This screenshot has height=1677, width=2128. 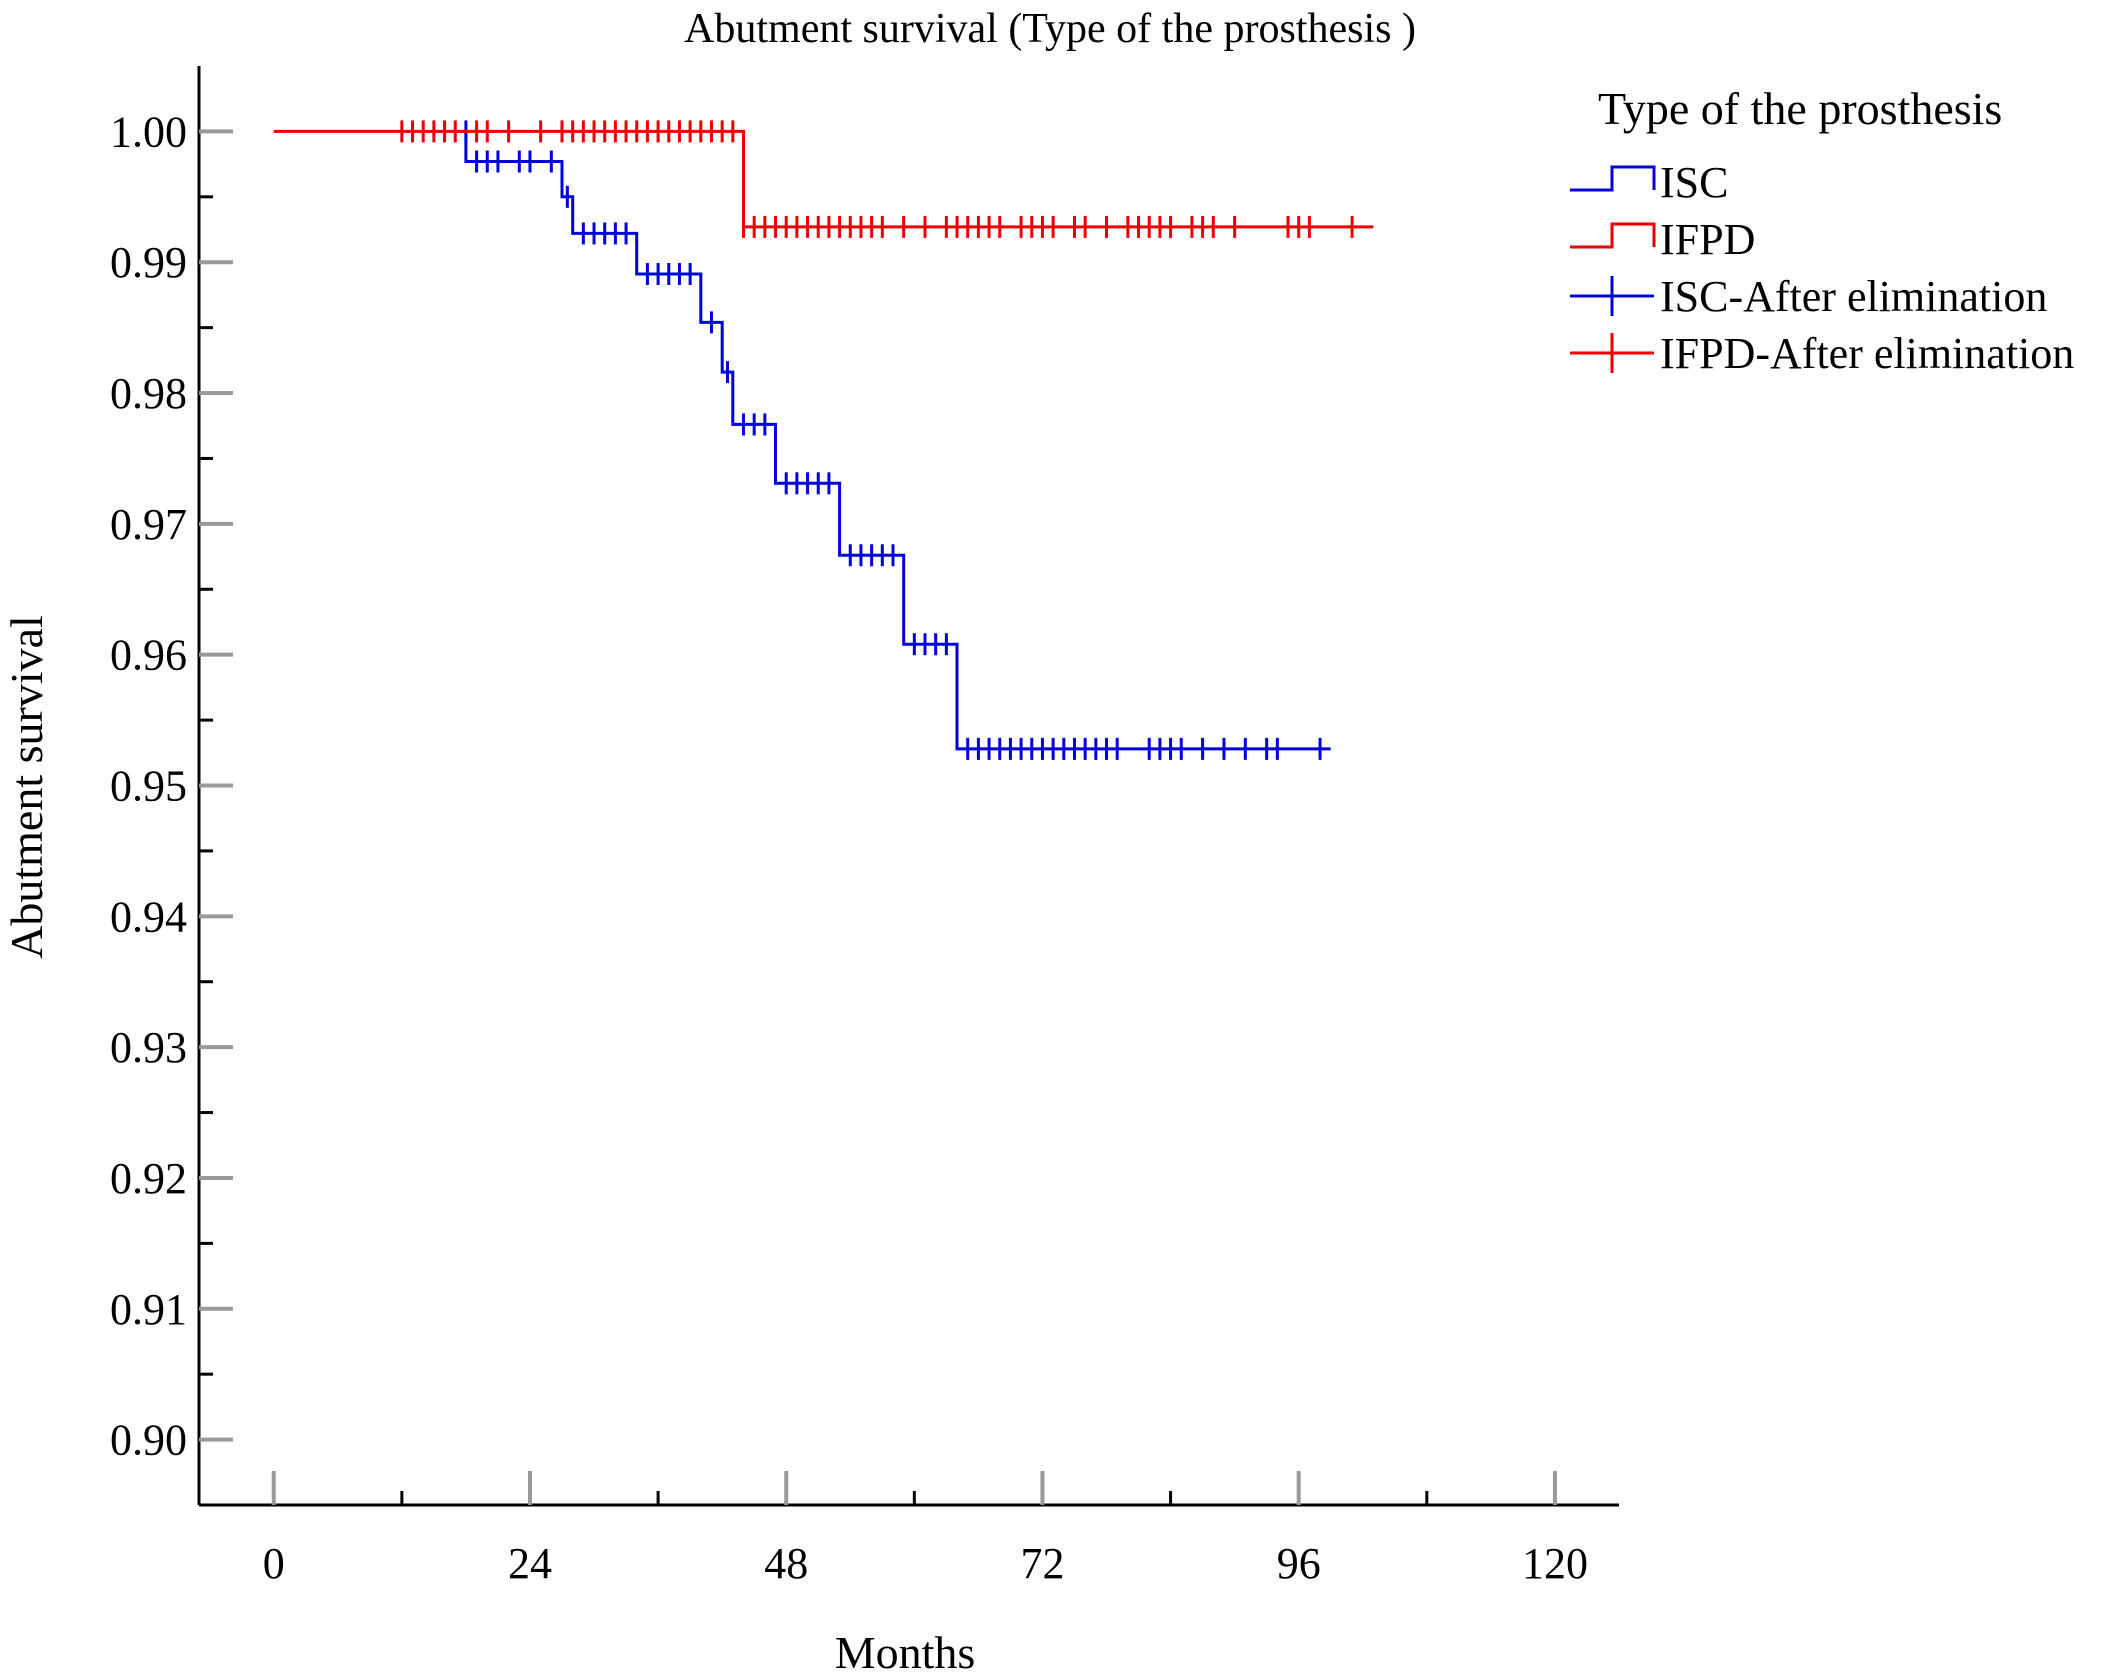 I want to click on y-tick-label: 1.00, so click(x=148, y=131).